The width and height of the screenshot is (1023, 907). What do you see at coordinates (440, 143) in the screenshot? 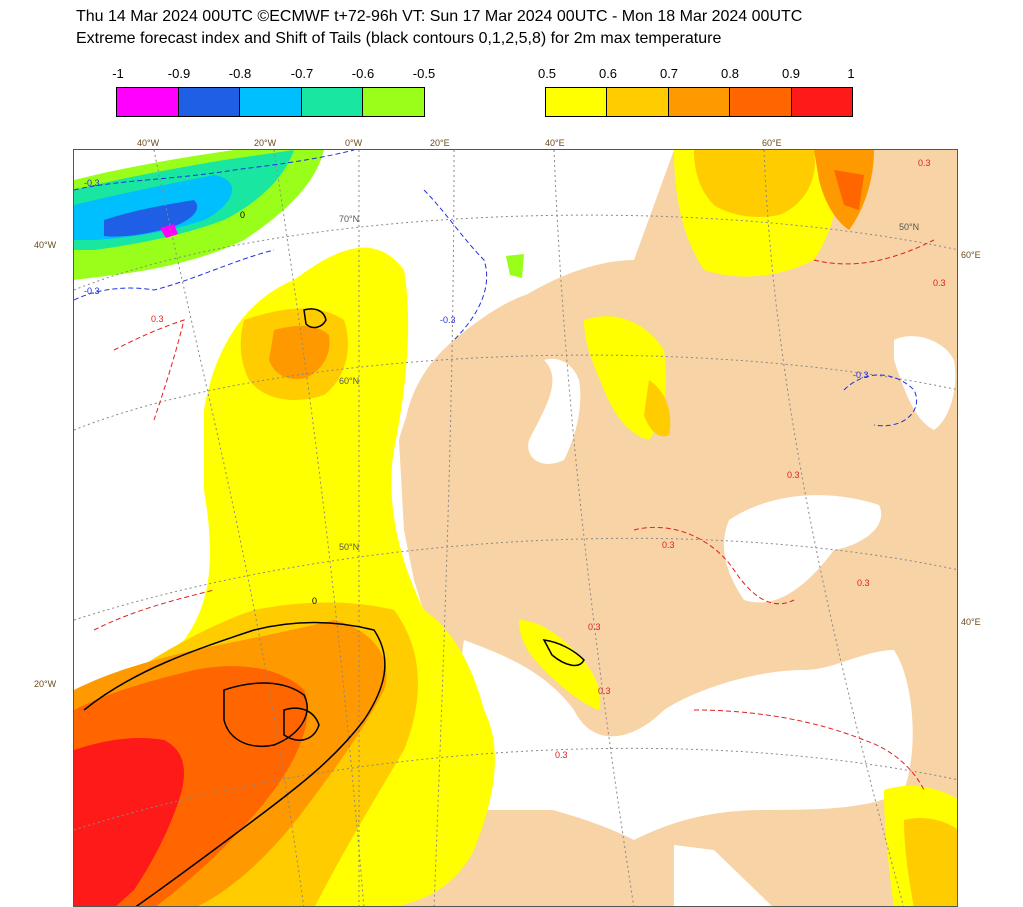
I see `lon-label: 20°E` at bounding box center [440, 143].